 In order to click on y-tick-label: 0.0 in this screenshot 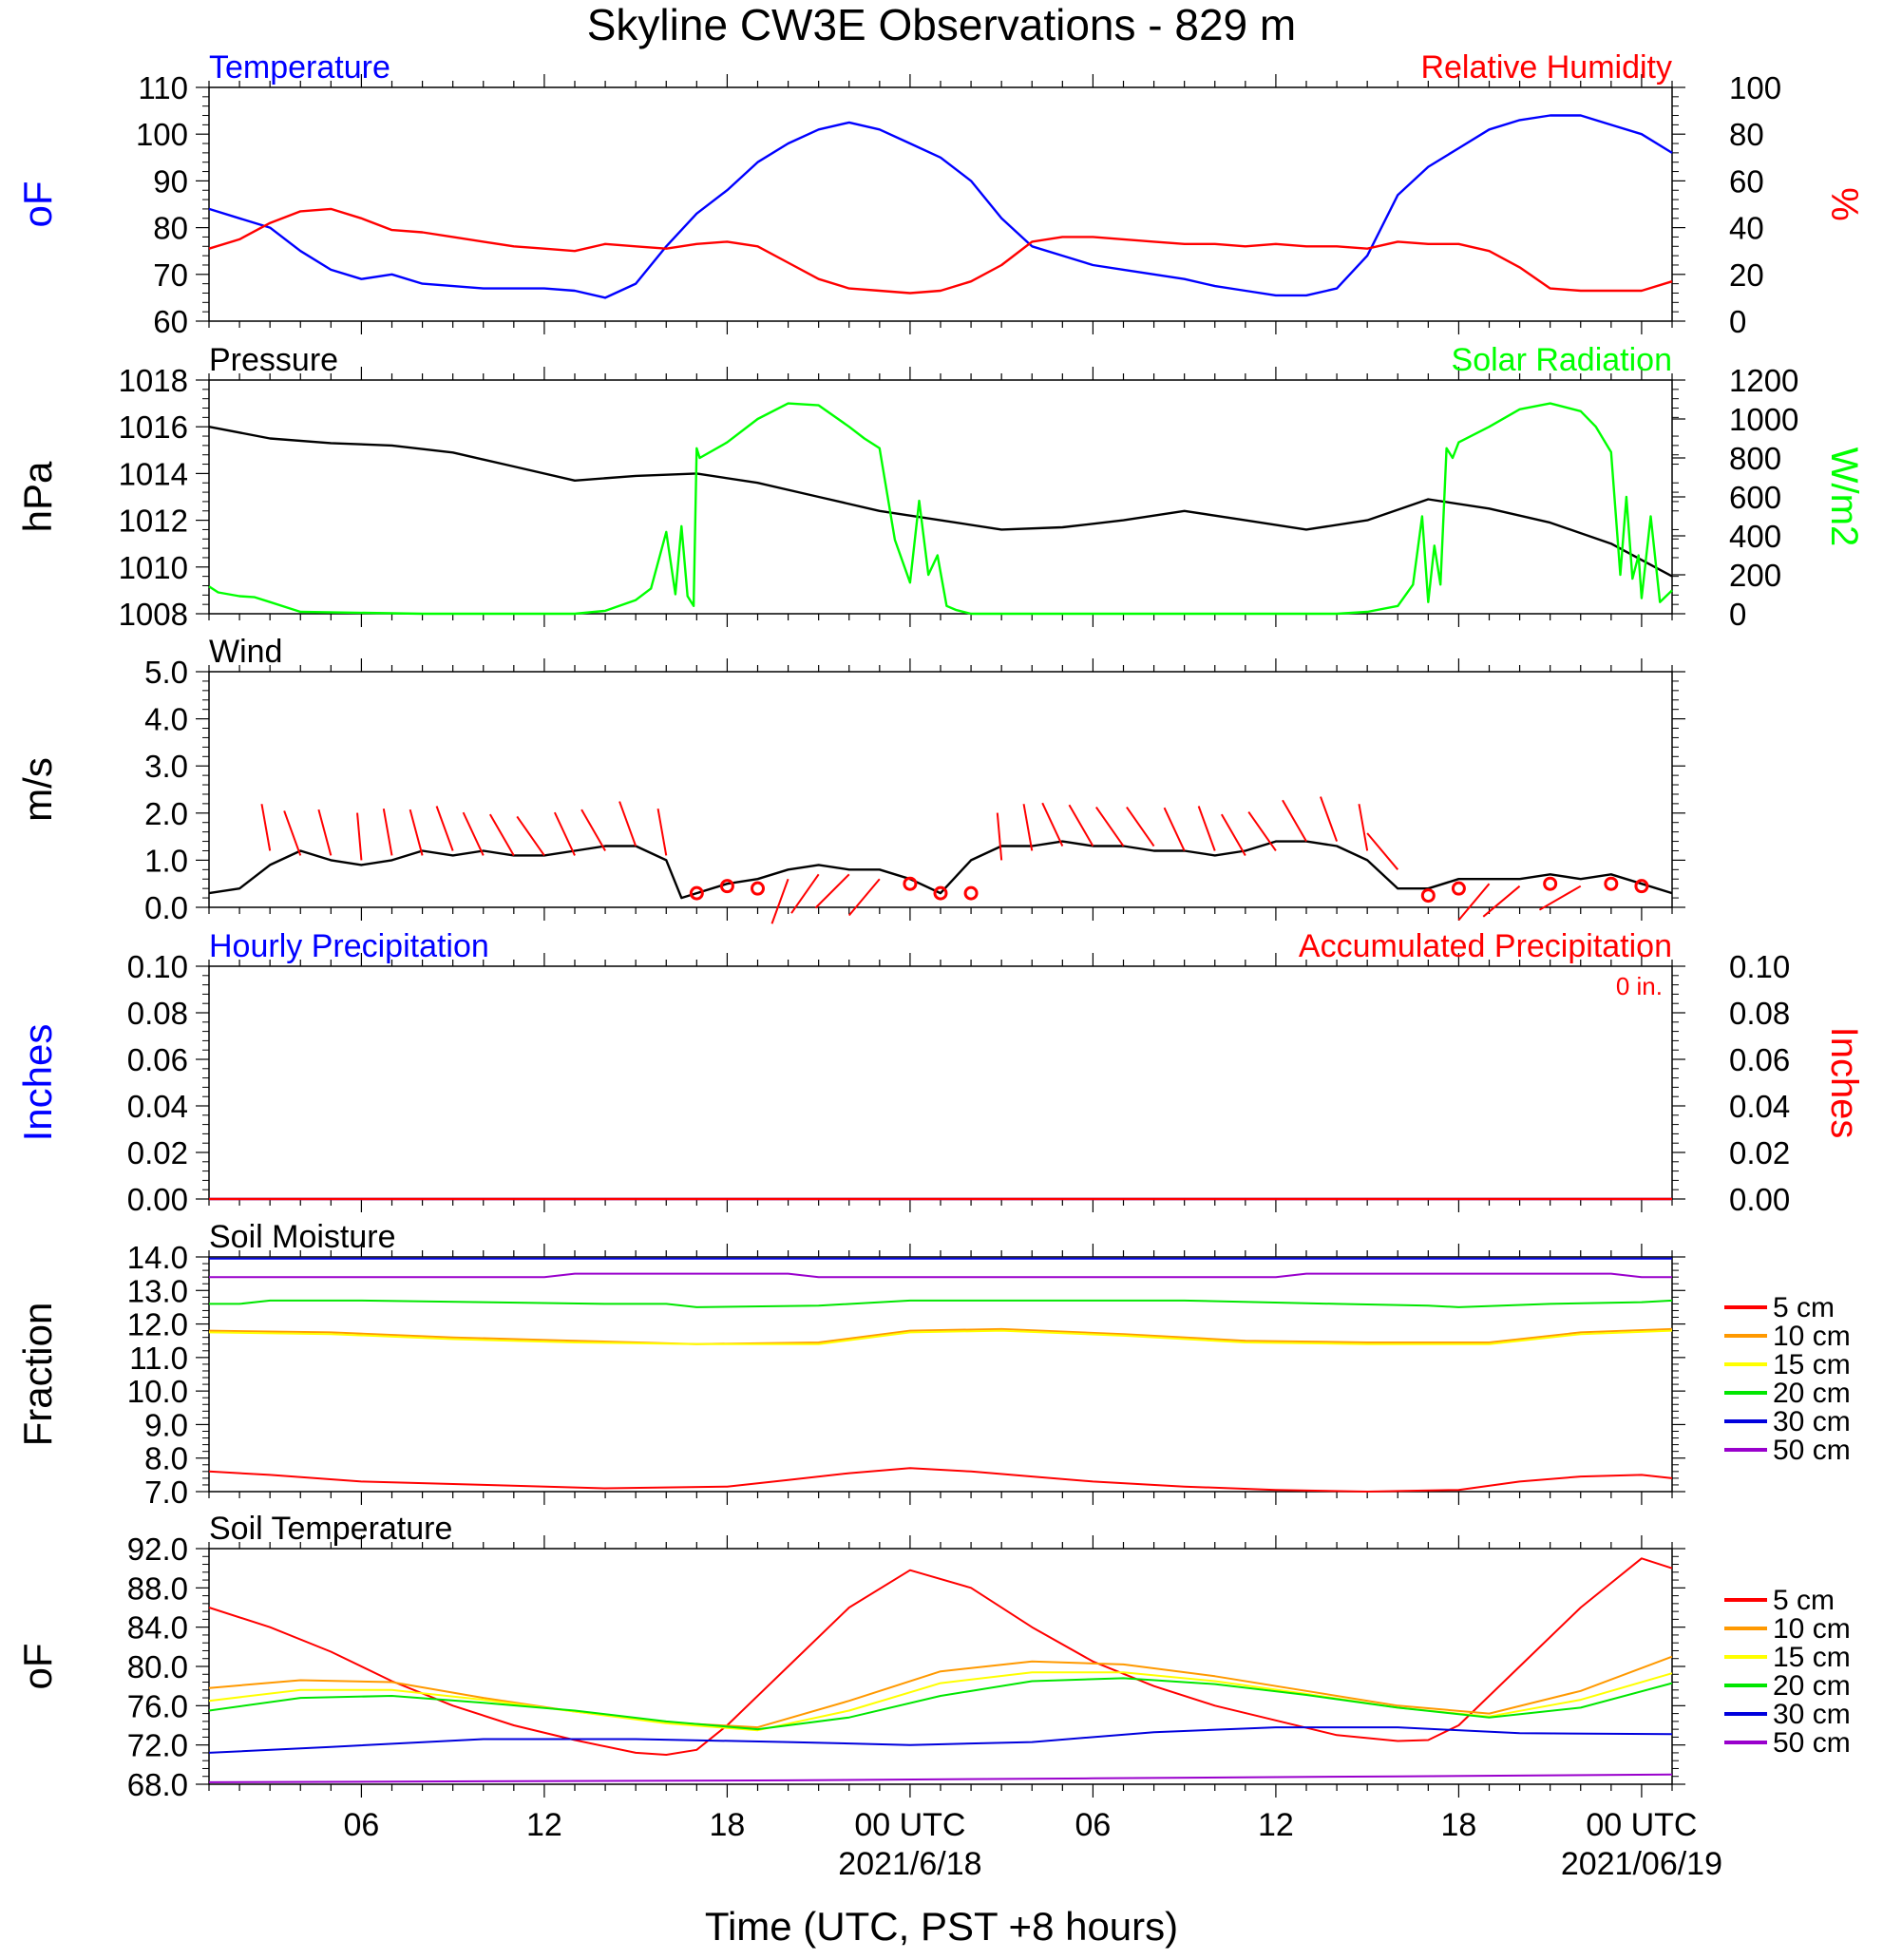, I will do `click(166, 907)`.